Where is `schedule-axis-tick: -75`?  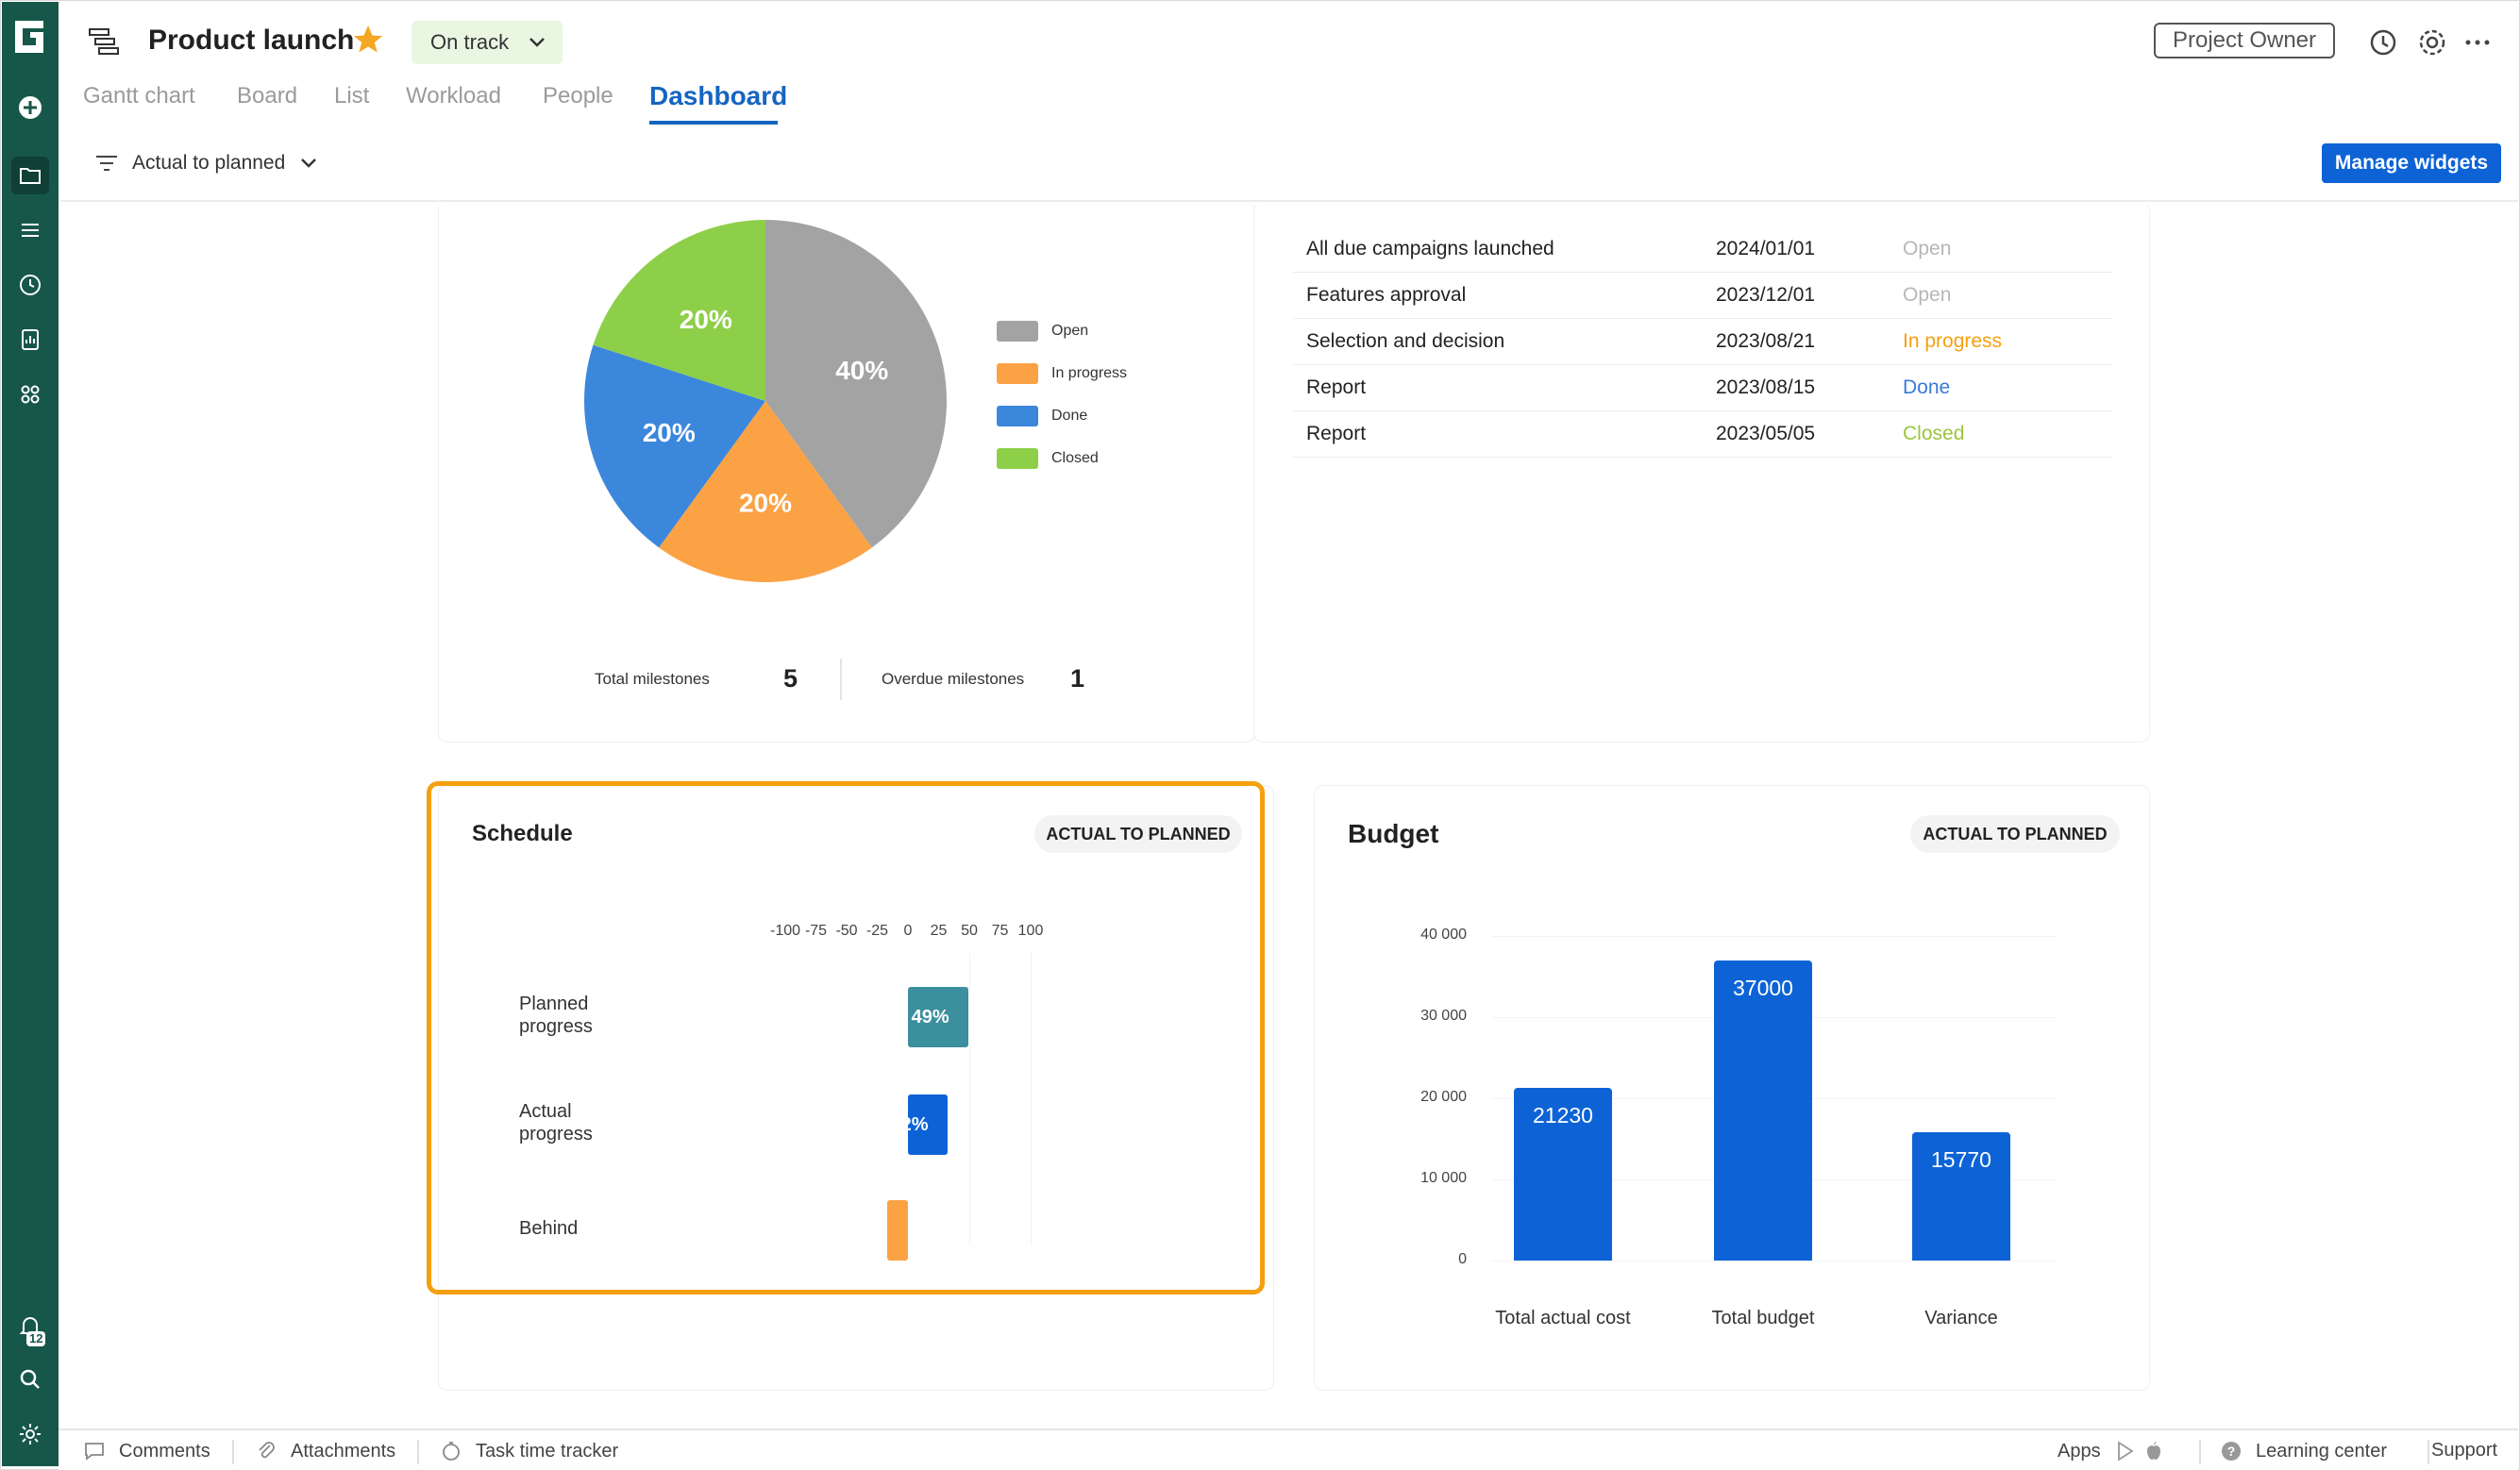
schedule-axis-tick: -75 is located at coordinates (816, 931).